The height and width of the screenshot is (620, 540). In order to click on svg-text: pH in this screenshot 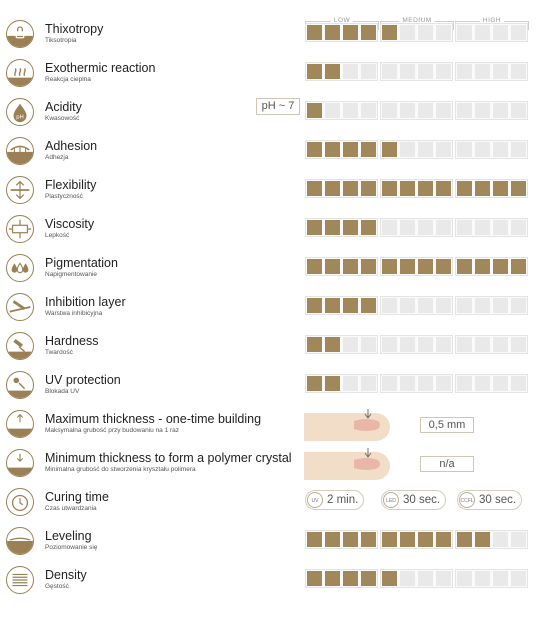, I will do `click(20, 118)`.